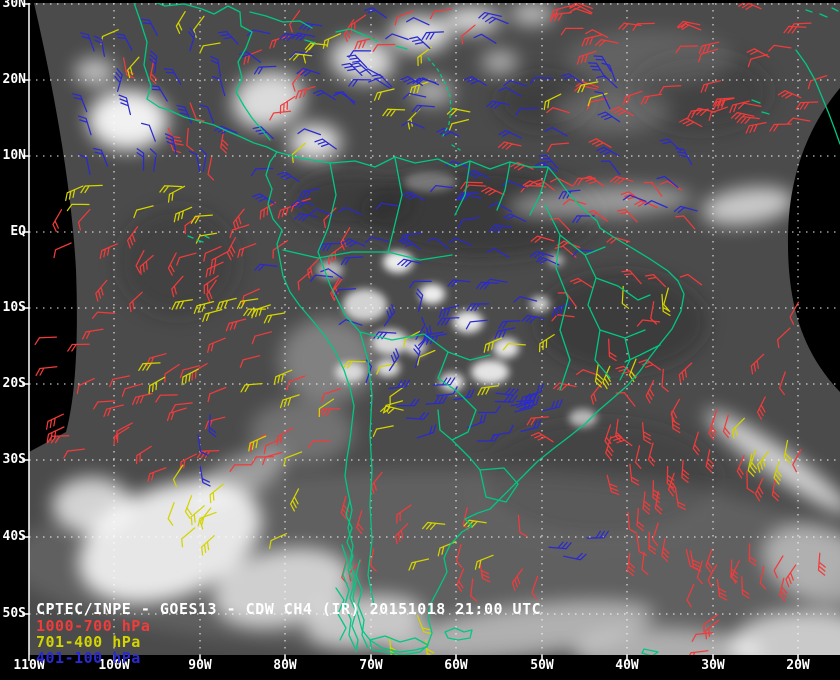 The height and width of the screenshot is (680, 840). Describe the element at coordinates (456, 665) in the screenshot. I see `lon-label-60W: 60W` at that location.